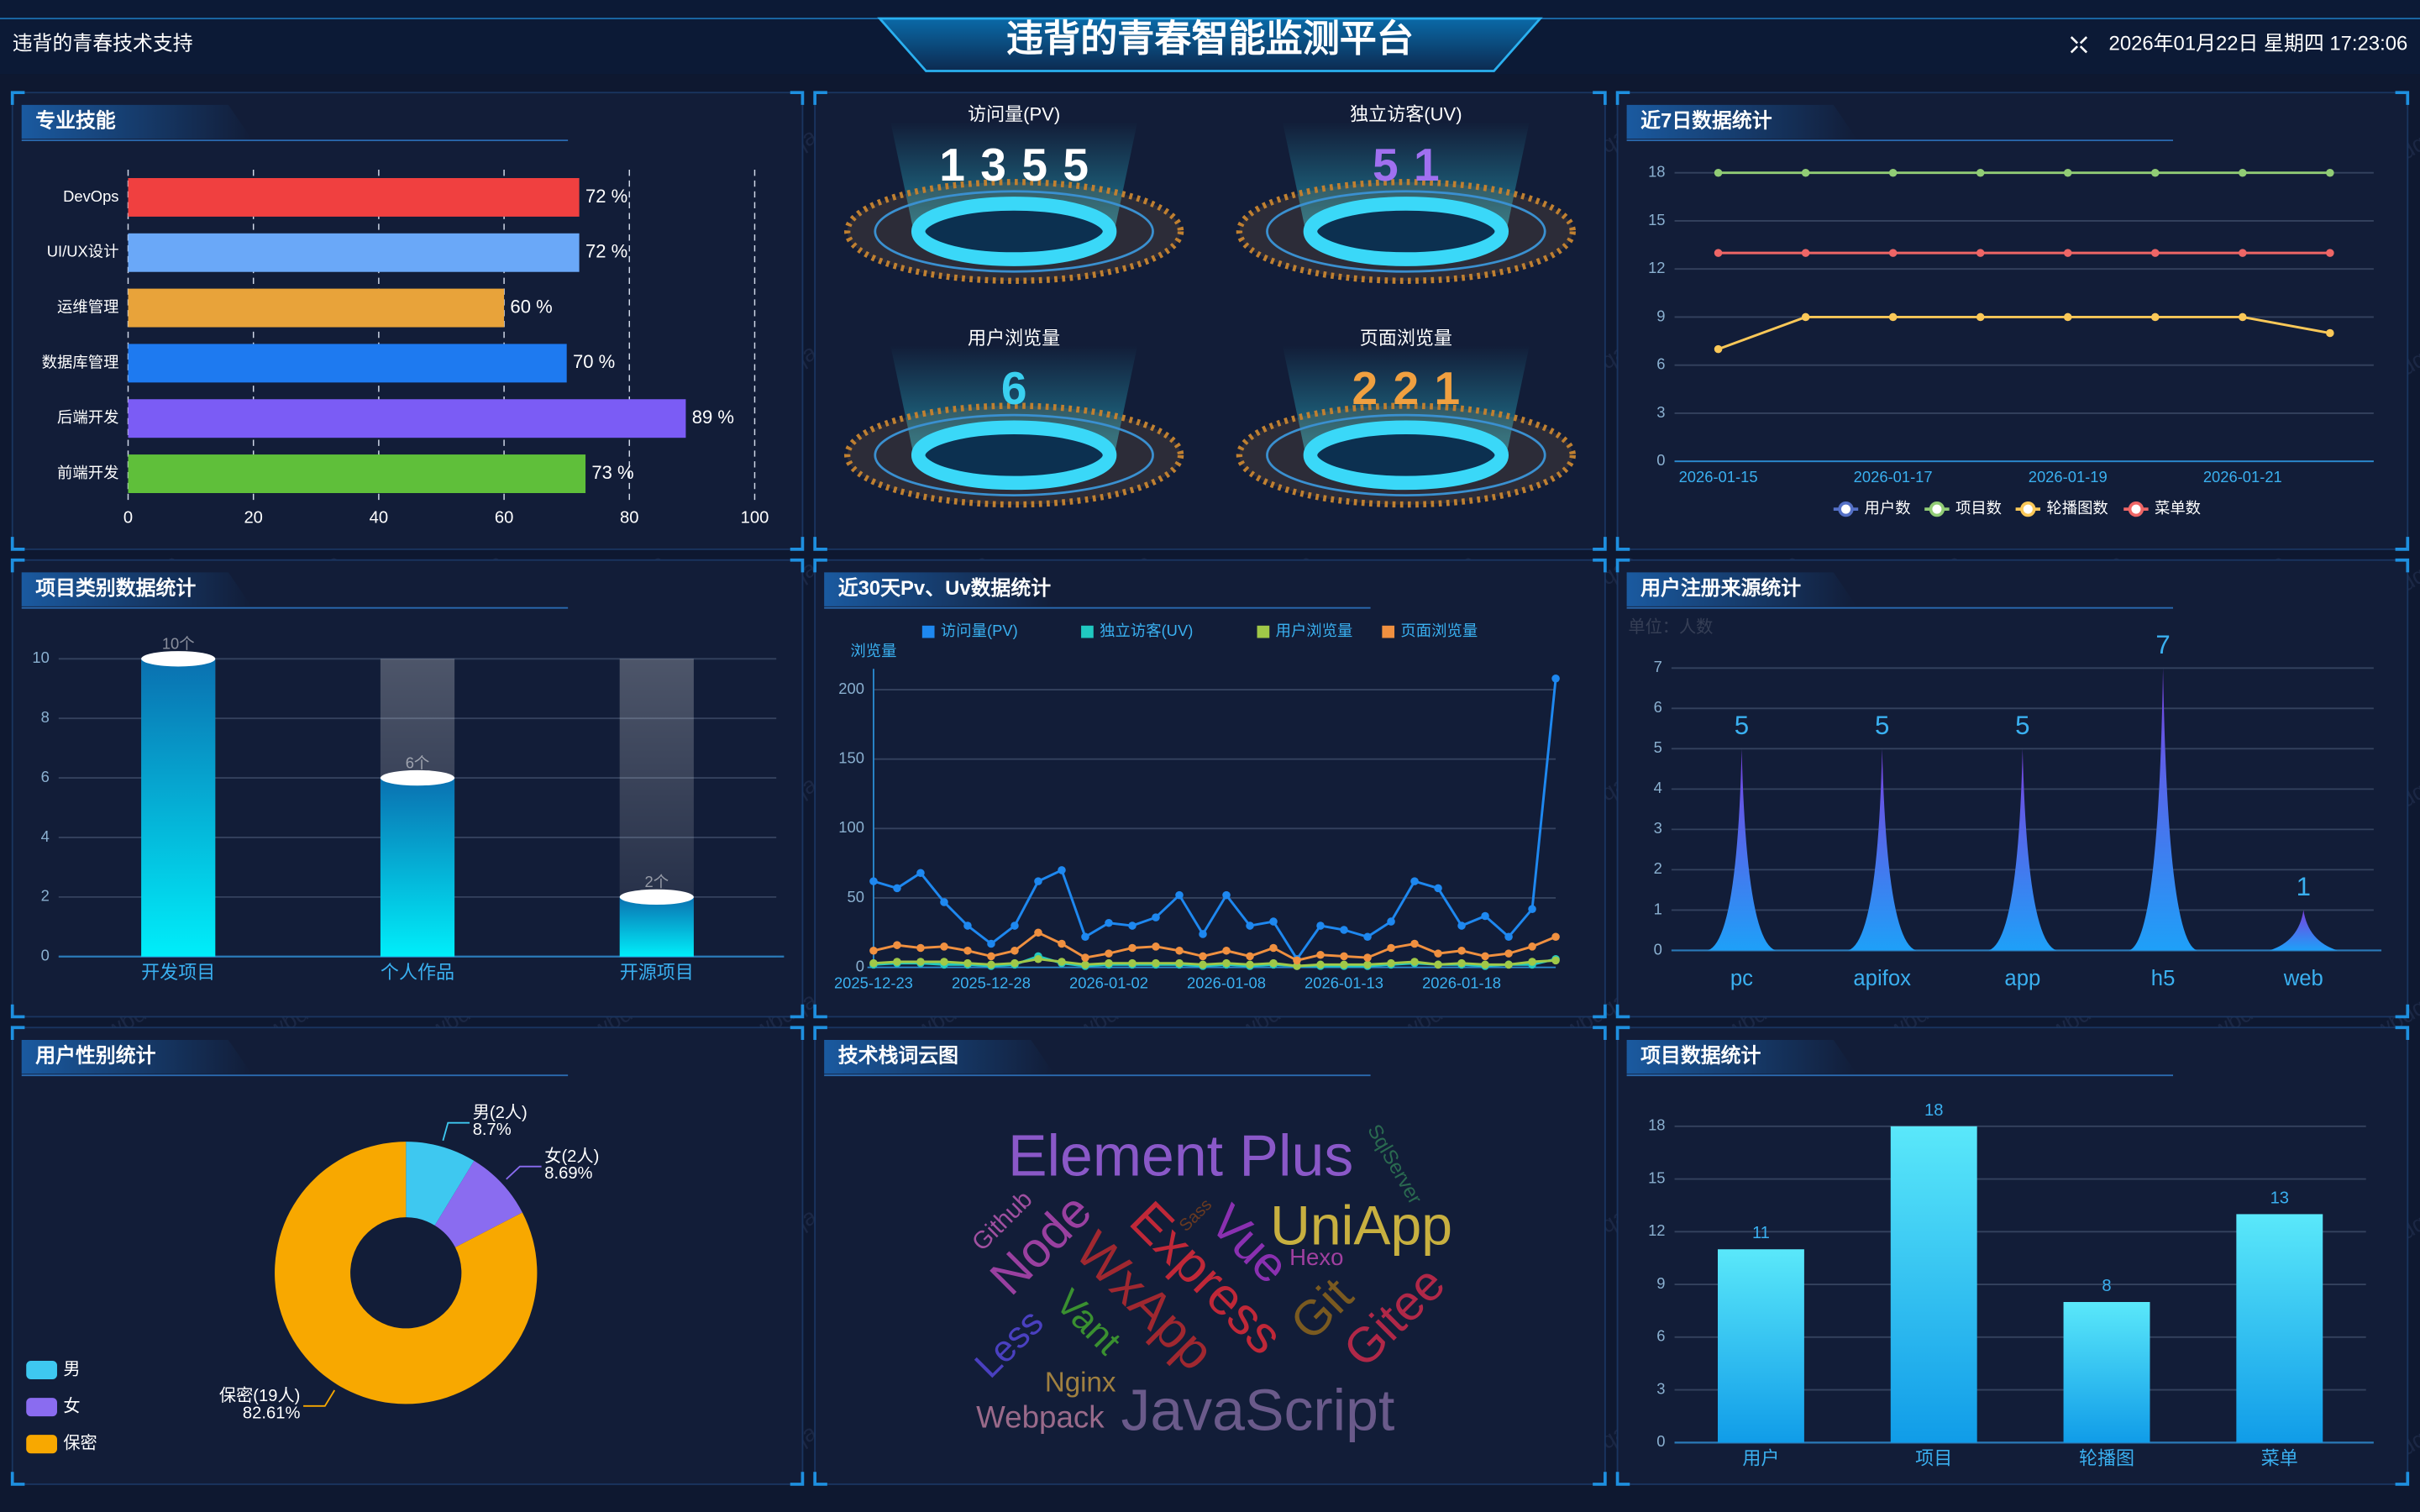 The image size is (2420, 1512). I want to click on x-tick-label: apifox, so click(1882, 978).